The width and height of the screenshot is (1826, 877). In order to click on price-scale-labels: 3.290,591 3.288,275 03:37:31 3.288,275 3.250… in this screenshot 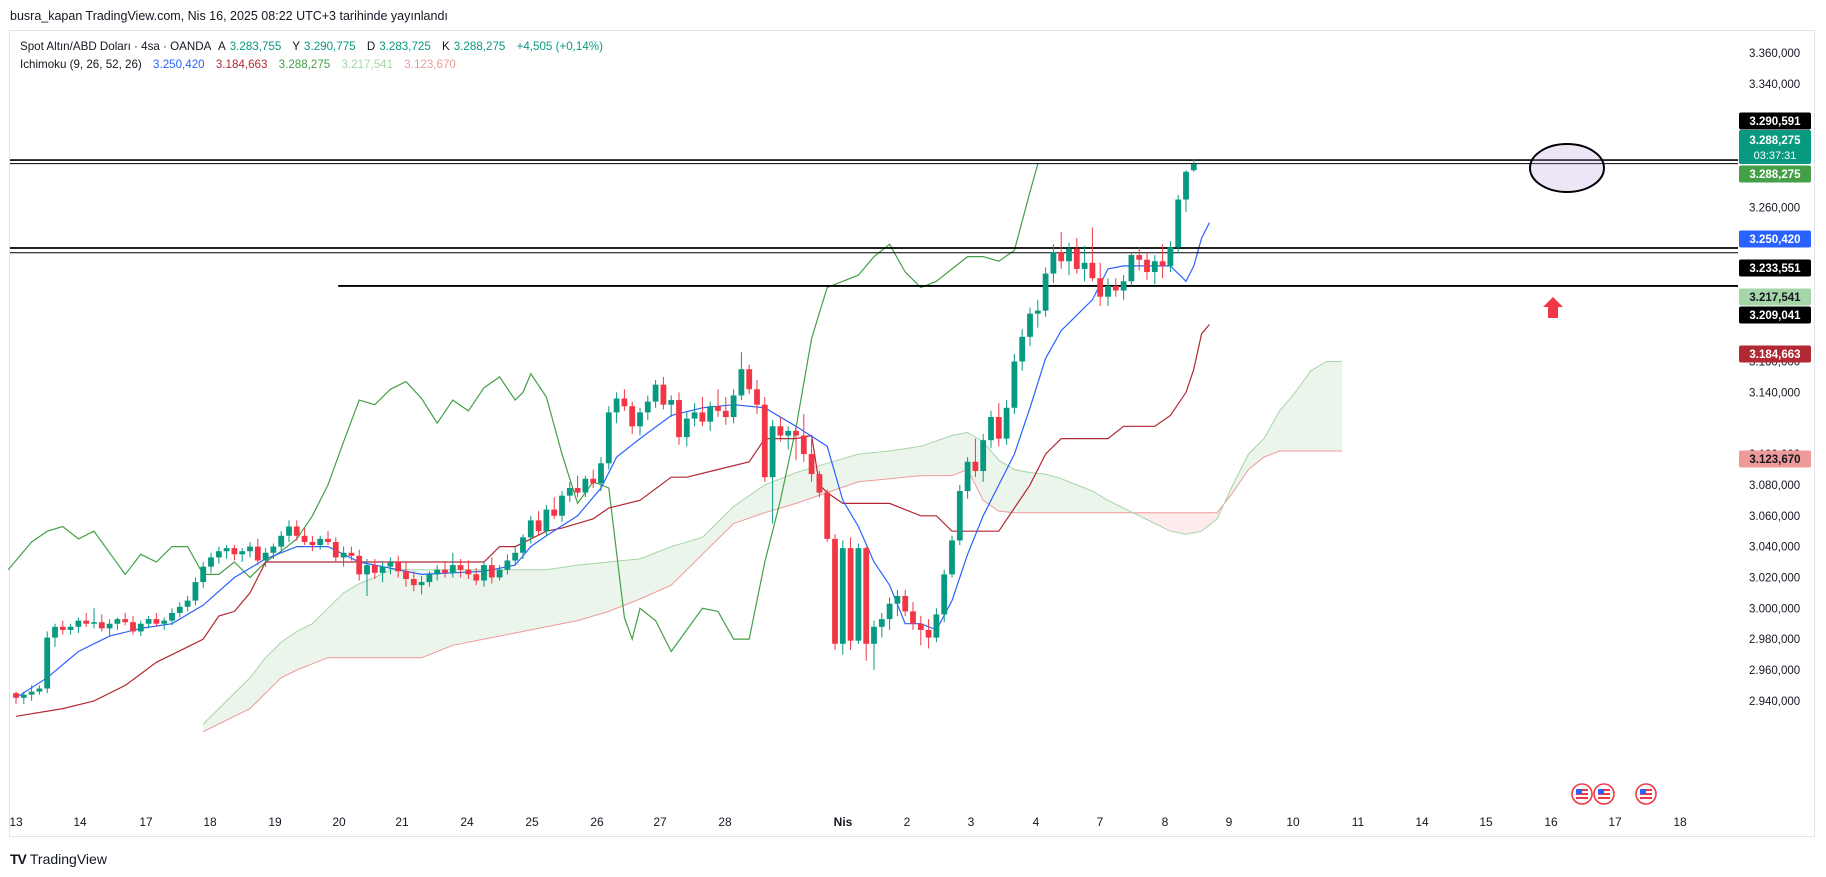, I will do `click(1775, 290)`.